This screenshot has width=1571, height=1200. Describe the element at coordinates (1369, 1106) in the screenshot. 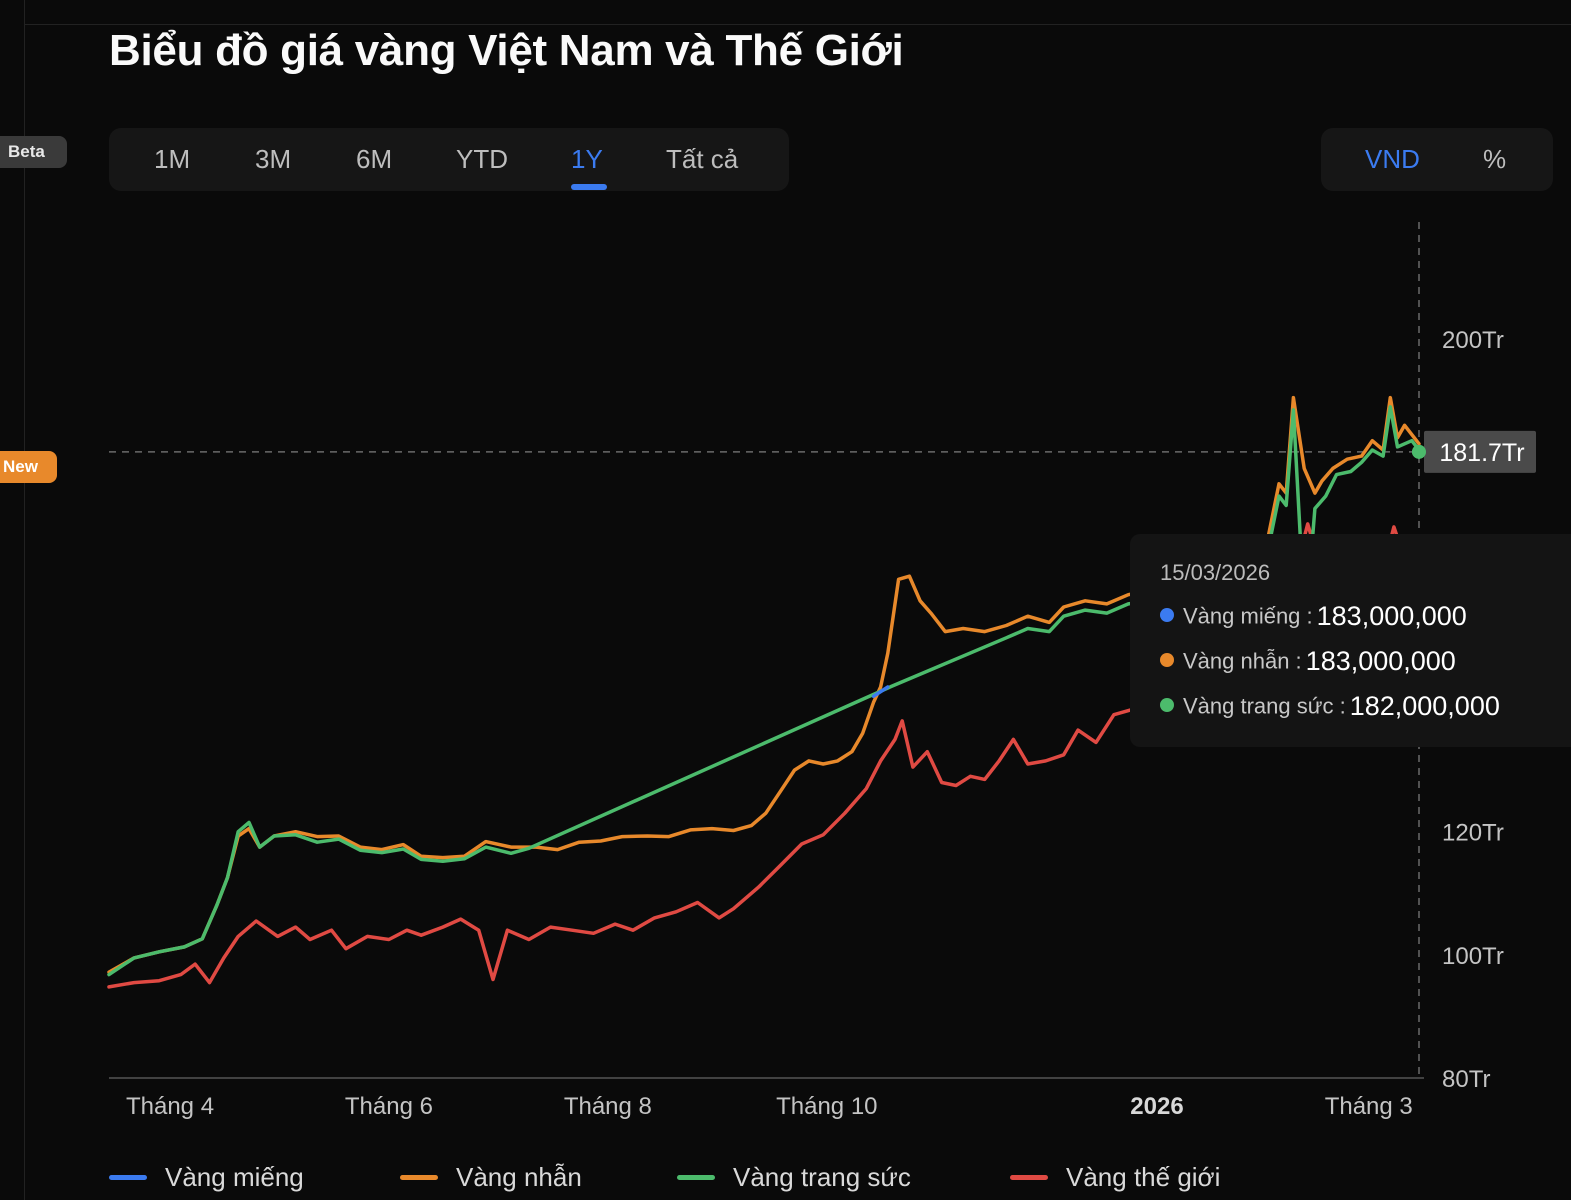

I see `x-tick-label: Tháng 3` at that location.